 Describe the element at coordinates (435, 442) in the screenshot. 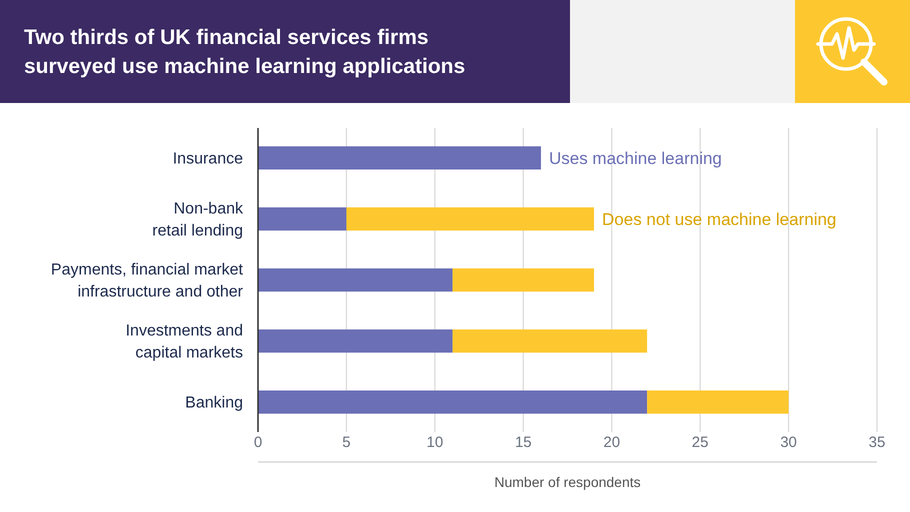

I see `x-tick-label: 10` at that location.